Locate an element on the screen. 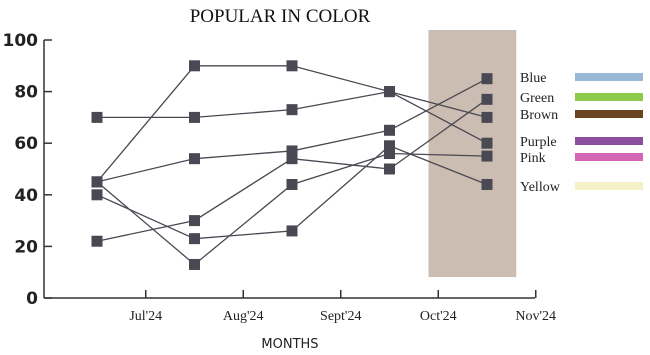 The height and width of the screenshot is (355, 650). x-tick-label: Aug'24 is located at coordinates (243, 316).